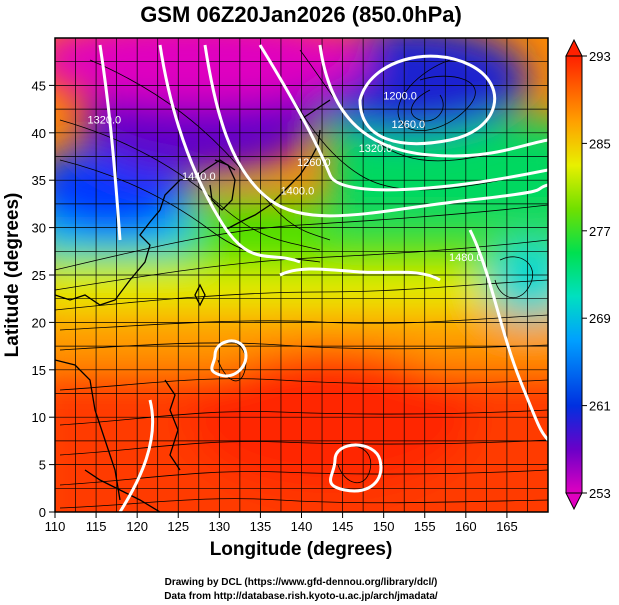 The height and width of the screenshot is (605, 619). I want to click on y-tick-label: 30, so click(39, 228).